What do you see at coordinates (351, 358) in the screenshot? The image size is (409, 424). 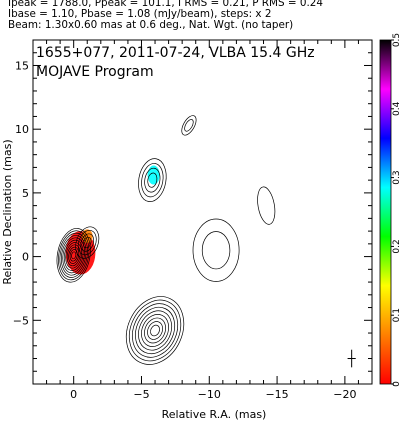 I see `beam-marker` at bounding box center [351, 358].